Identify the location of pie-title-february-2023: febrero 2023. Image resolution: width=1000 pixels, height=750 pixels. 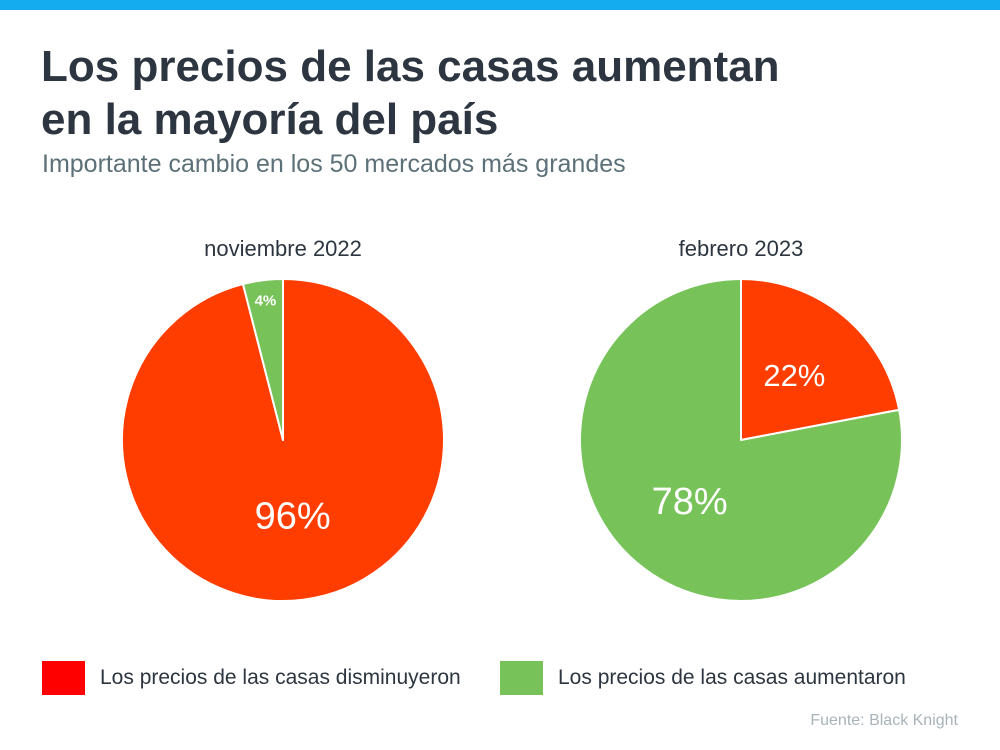
(741, 248).